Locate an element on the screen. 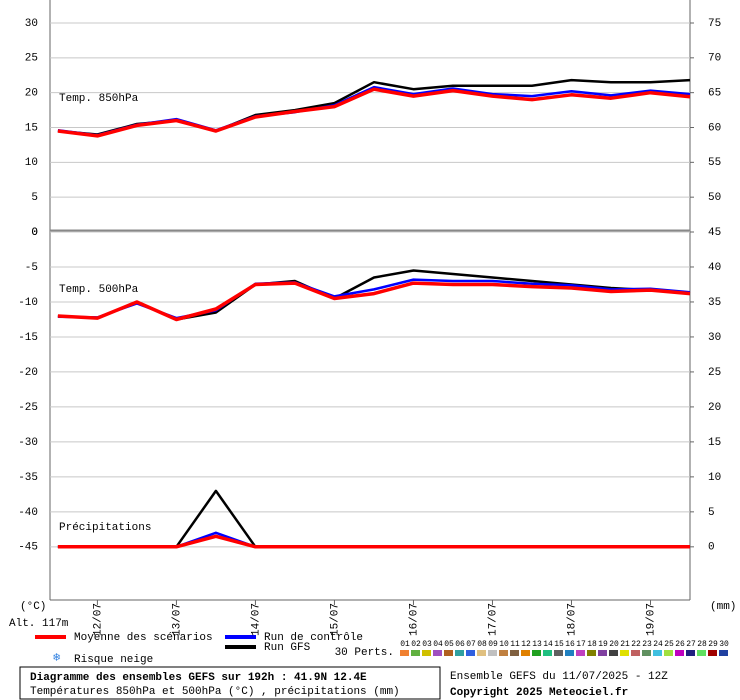 The image size is (740, 700). y-tick-label: 5 is located at coordinates (34, 198).